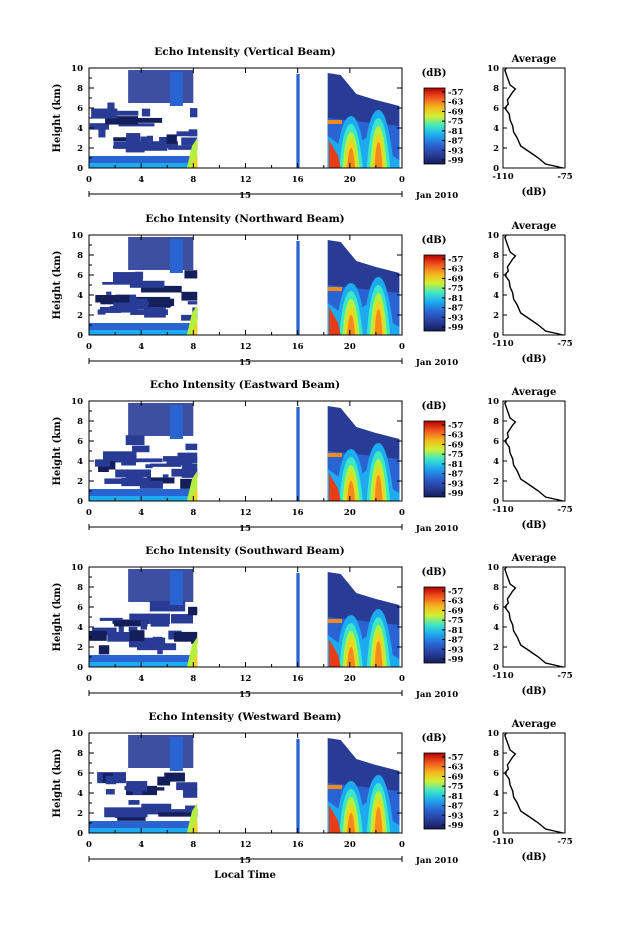 The width and height of the screenshot is (619, 929). Describe the element at coordinates (245, 385) in the screenshot. I see `panel-title: Echo Intensity (Eastward Beam)` at that location.